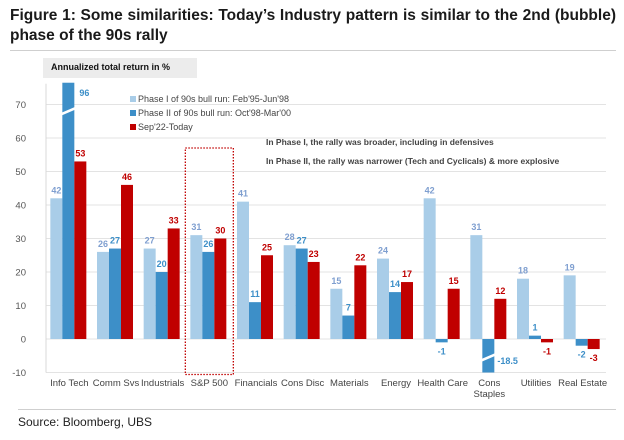 The width and height of the screenshot is (624, 440). What do you see at coordinates (594, 358) in the screenshot?
I see `data-label: -3` at bounding box center [594, 358].